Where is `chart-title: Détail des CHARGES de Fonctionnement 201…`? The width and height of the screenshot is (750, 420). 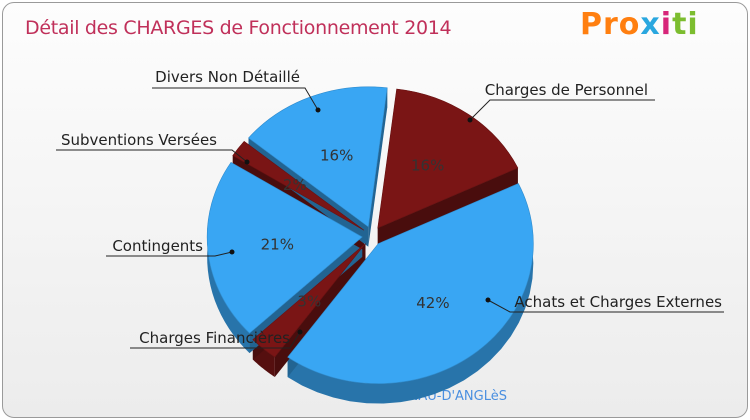 chart-title: Détail des CHARGES de Fonctionnement 201… is located at coordinates (238, 28).